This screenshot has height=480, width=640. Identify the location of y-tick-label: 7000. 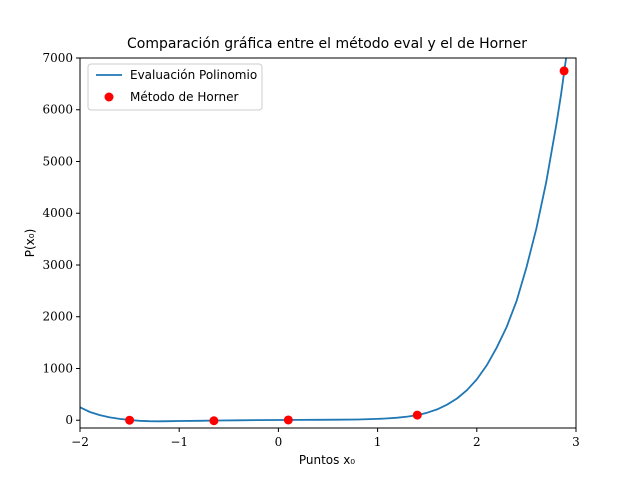
(57, 58).